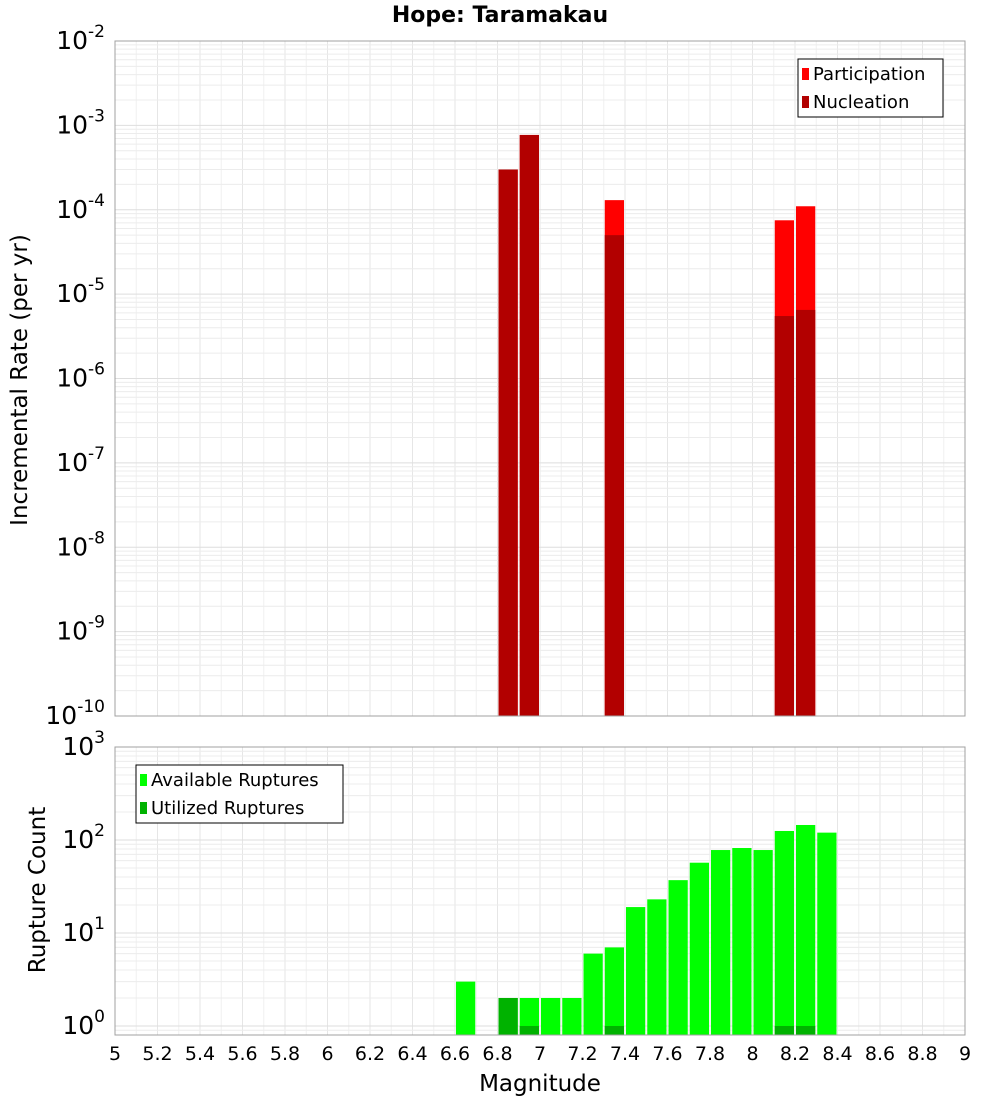  Describe the element at coordinates (38, 890) in the screenshot. I see `bottom-y-axis-label: Rupture Count` at that location.